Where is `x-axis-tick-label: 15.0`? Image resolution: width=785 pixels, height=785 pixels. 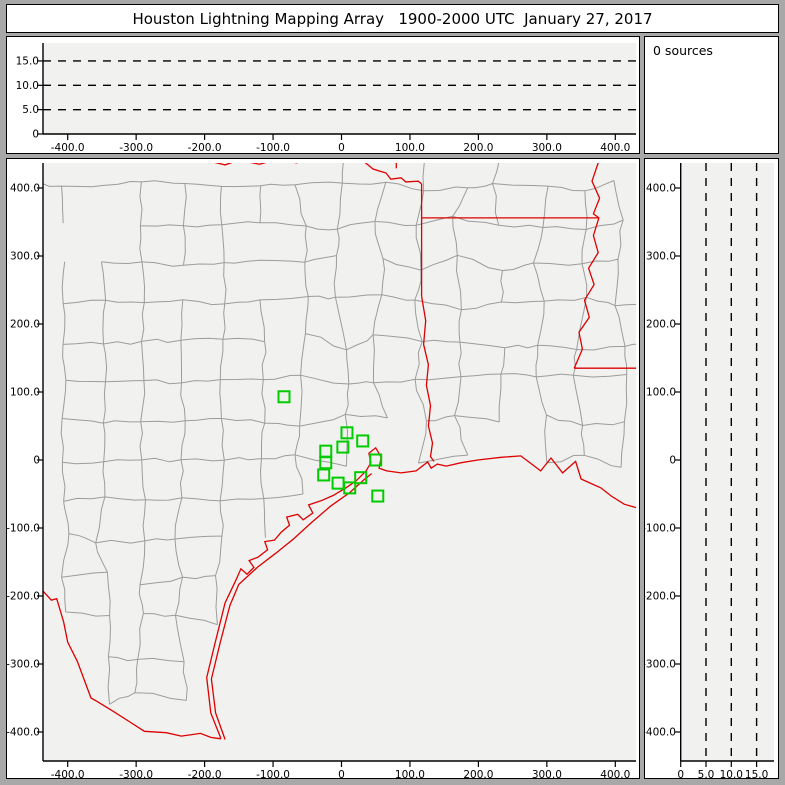
x-axis-tick-label: 15.0 is located at coordinates (756, 773).